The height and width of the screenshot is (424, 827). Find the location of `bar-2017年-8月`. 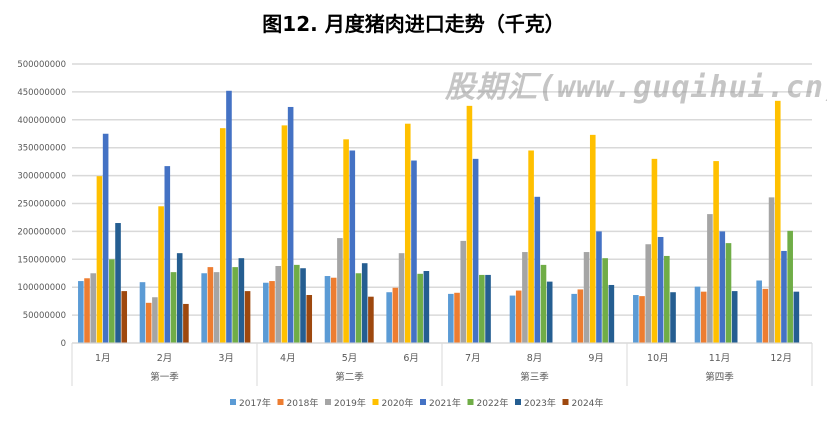

bar-2017年-8月 is located at coordinates (512, 319).